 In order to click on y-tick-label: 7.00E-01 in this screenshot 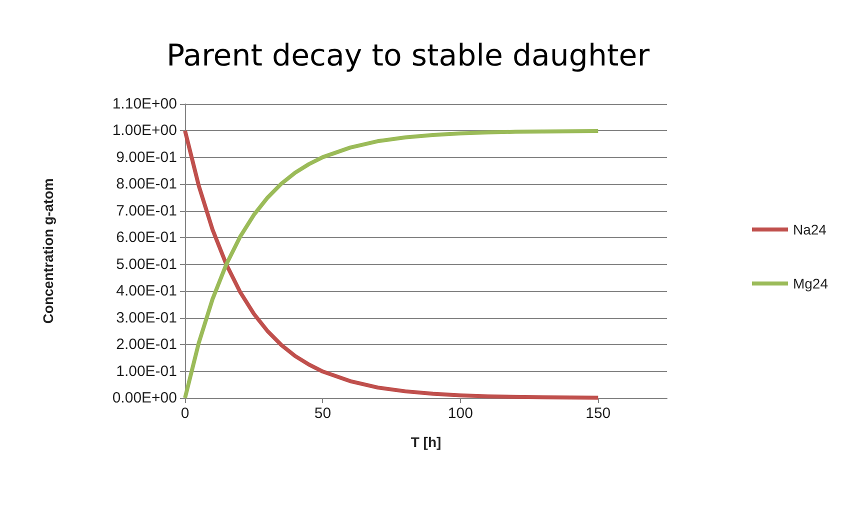, I will do `click(146, 211)`.